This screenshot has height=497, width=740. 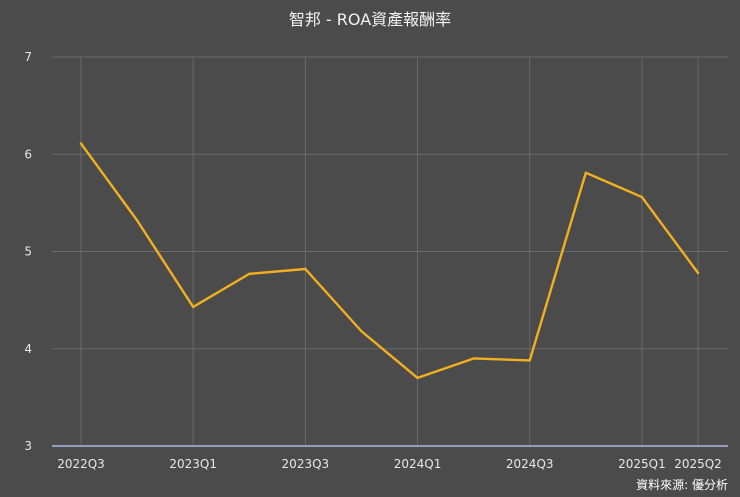 What do you see at coordinates (530, 464) in the screenshot?
I see `x-tick-label: 2024Q3` at bounding box center [530, 464].